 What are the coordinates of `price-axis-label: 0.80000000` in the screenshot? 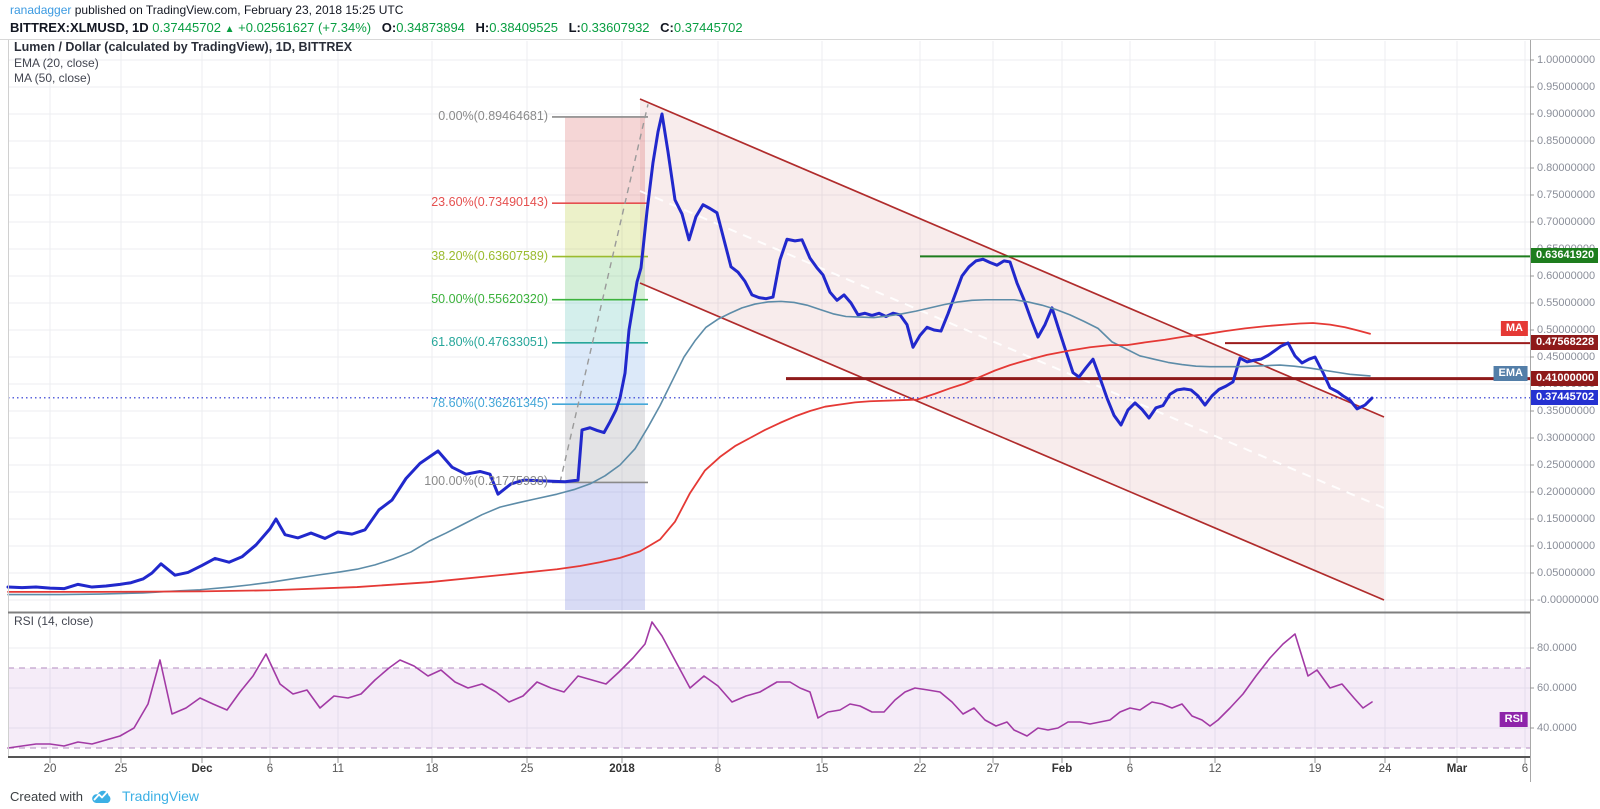 It's located at (1566, 168).